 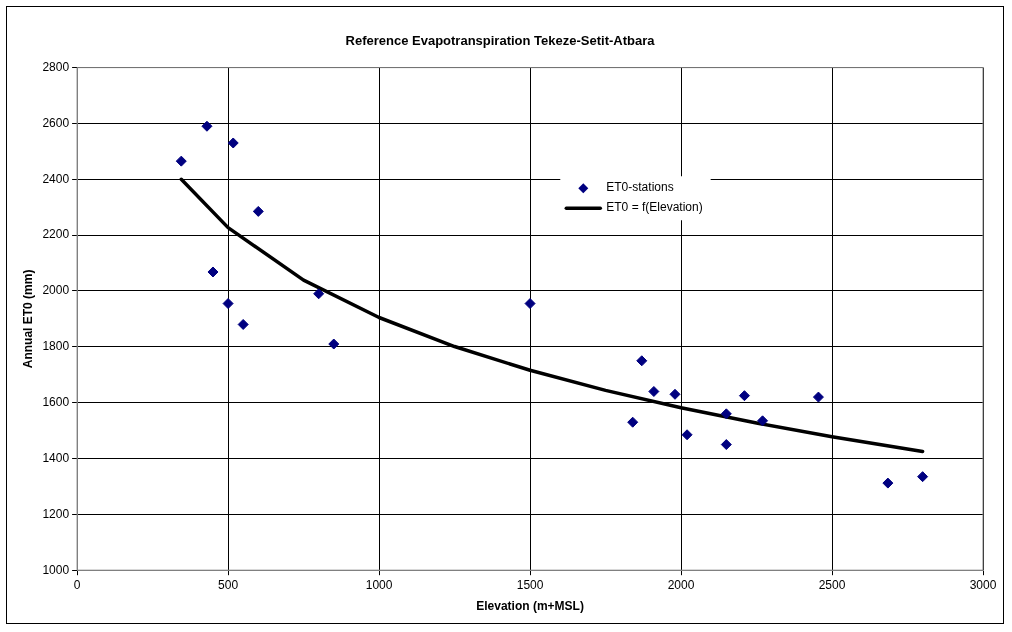 I want to click on y-tick-label: 2400, so click(x=56, y=178).